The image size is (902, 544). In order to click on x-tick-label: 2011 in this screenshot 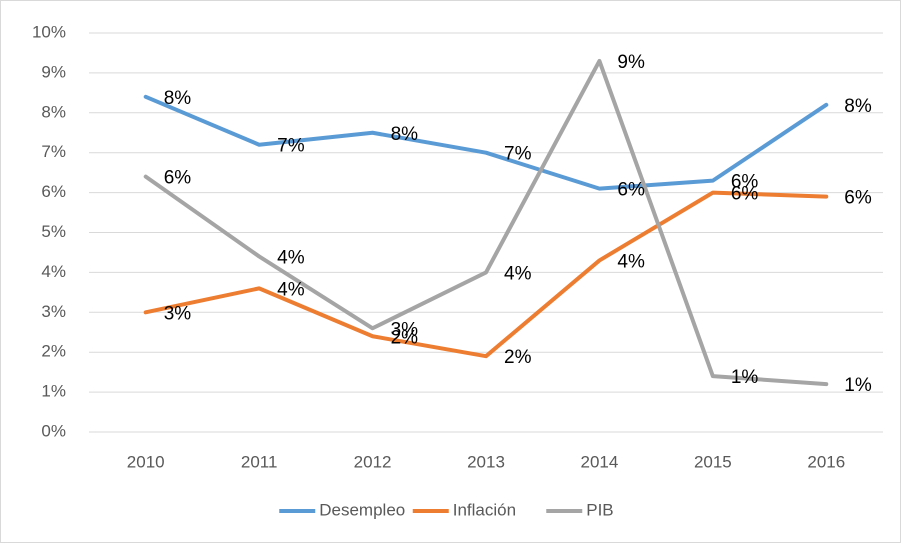, I will do `click(259, 461)`.